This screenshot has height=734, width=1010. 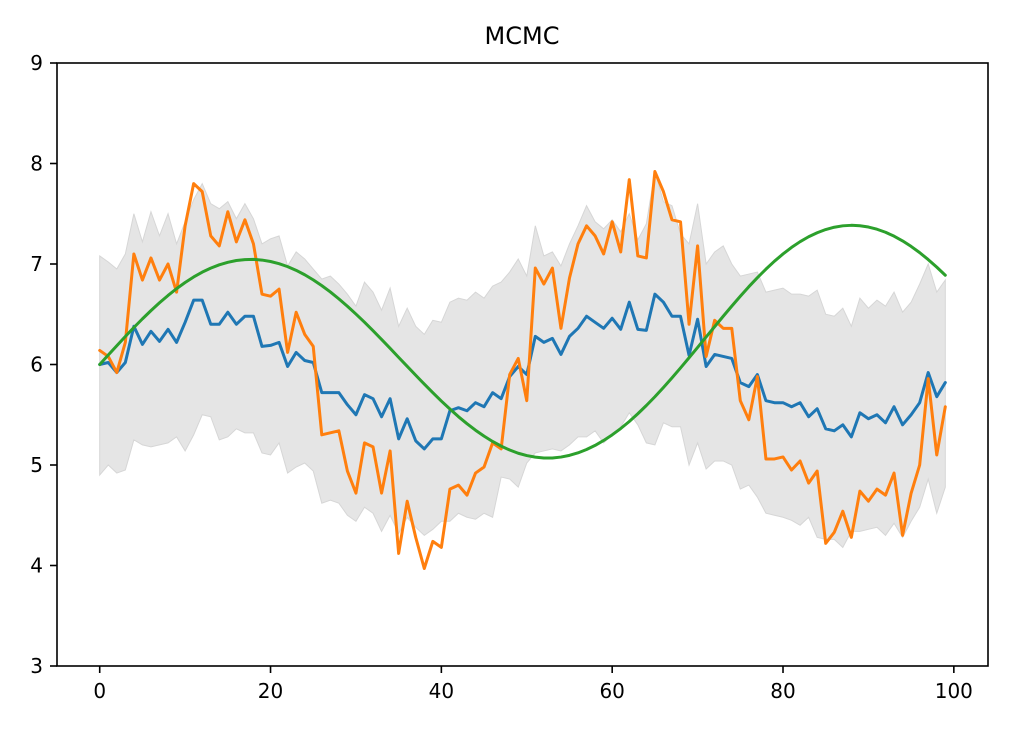 I want to click on y-tick-label: 5, so click(x=36, y=465).